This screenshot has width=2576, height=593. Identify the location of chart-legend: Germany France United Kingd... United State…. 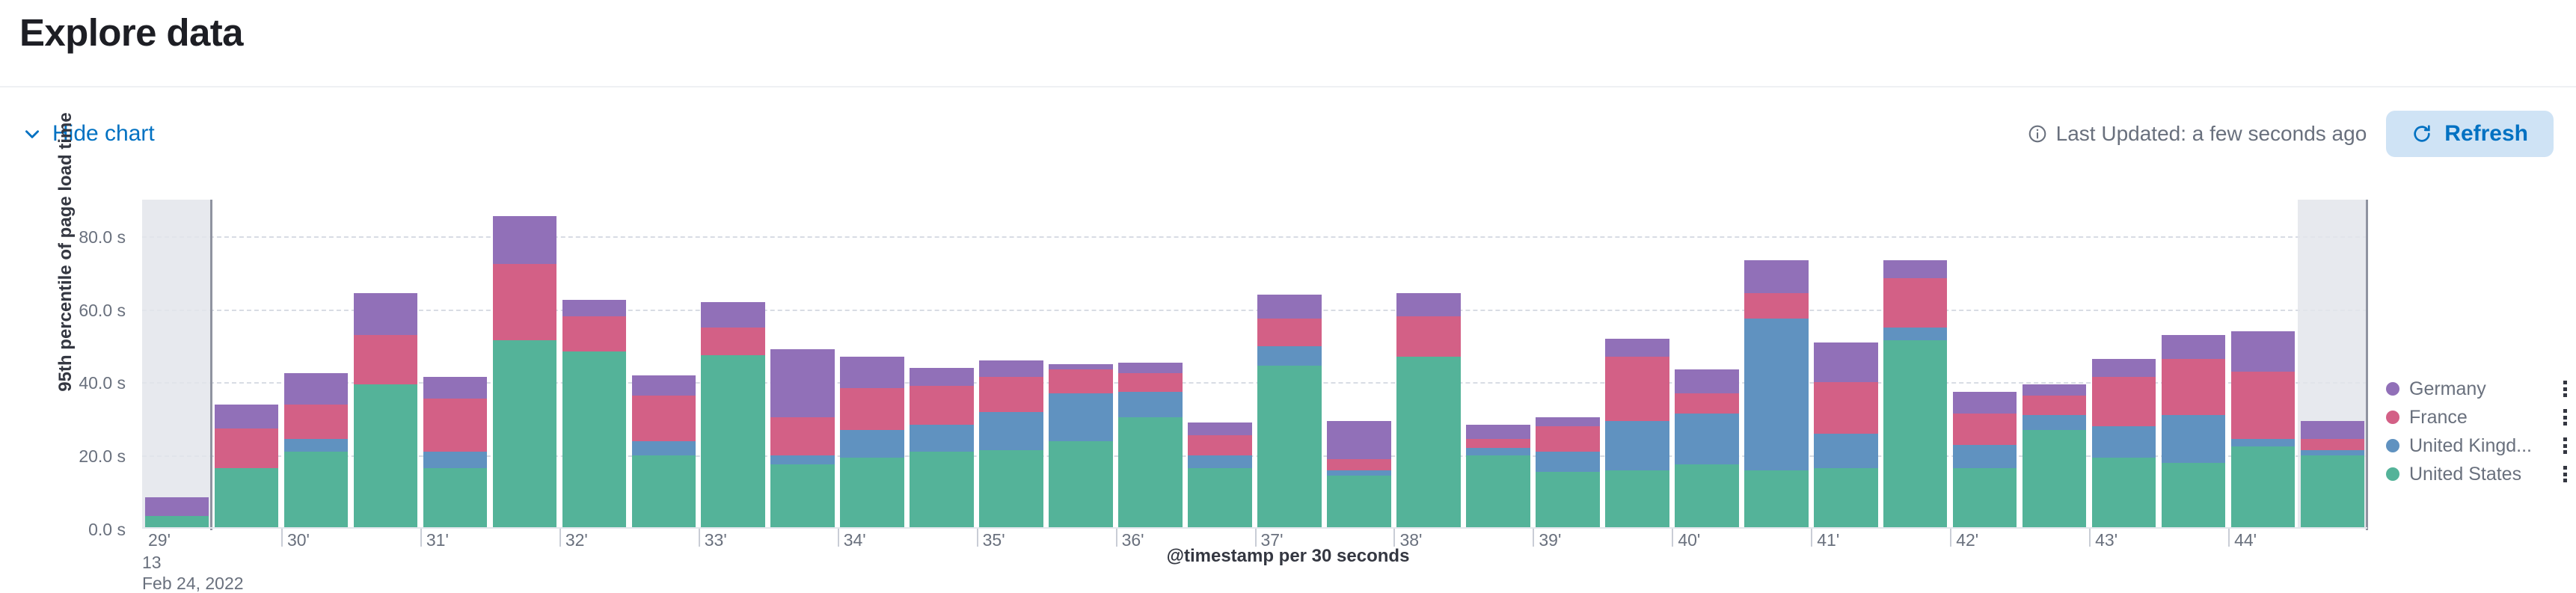
(2479, 432).